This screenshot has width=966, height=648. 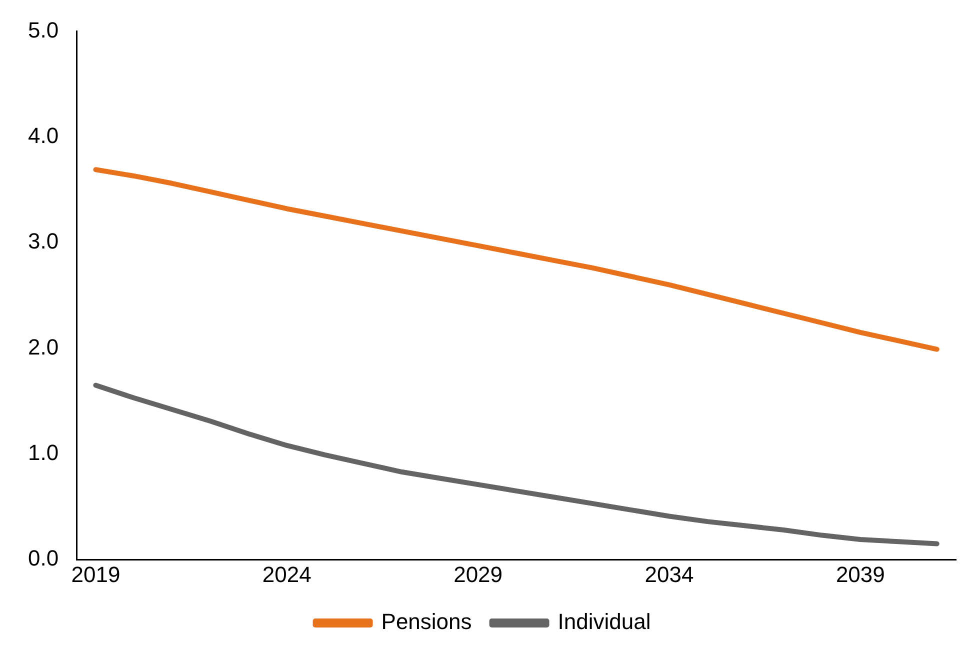 What do you see at coordinates (669, 574) in the screenshot?
I see `x-tick-label: 2034` at bounding box center [669, 574].